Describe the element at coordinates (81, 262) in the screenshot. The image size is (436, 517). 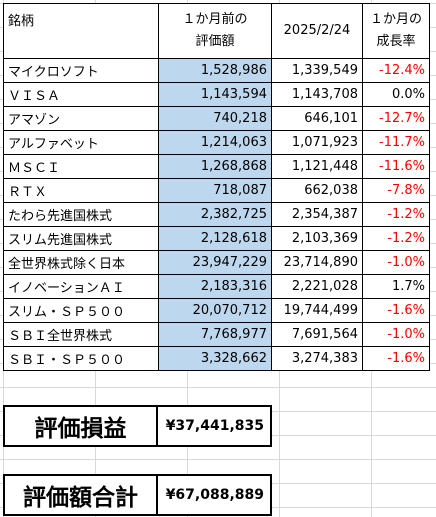
I see `holding-name-cell: 全世界株式除く日本` at that location.